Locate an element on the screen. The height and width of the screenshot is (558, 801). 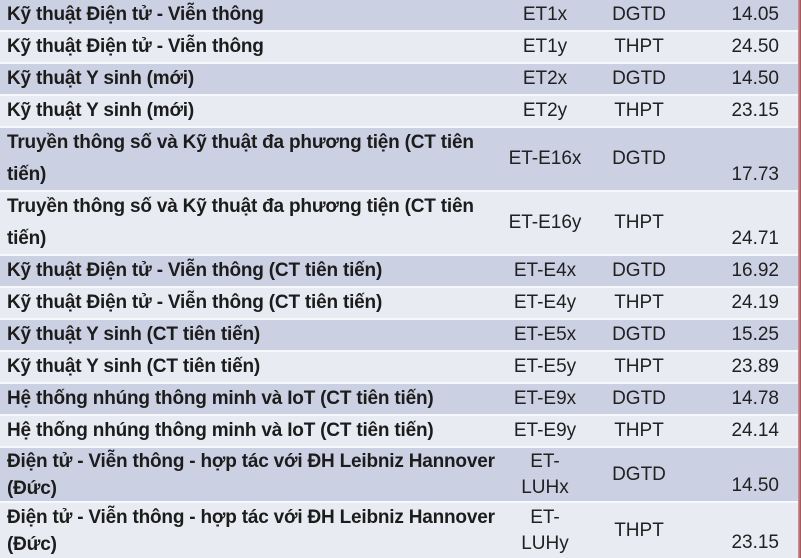
program-code-cell: ET-E9y is located at coordinates (545, 430).